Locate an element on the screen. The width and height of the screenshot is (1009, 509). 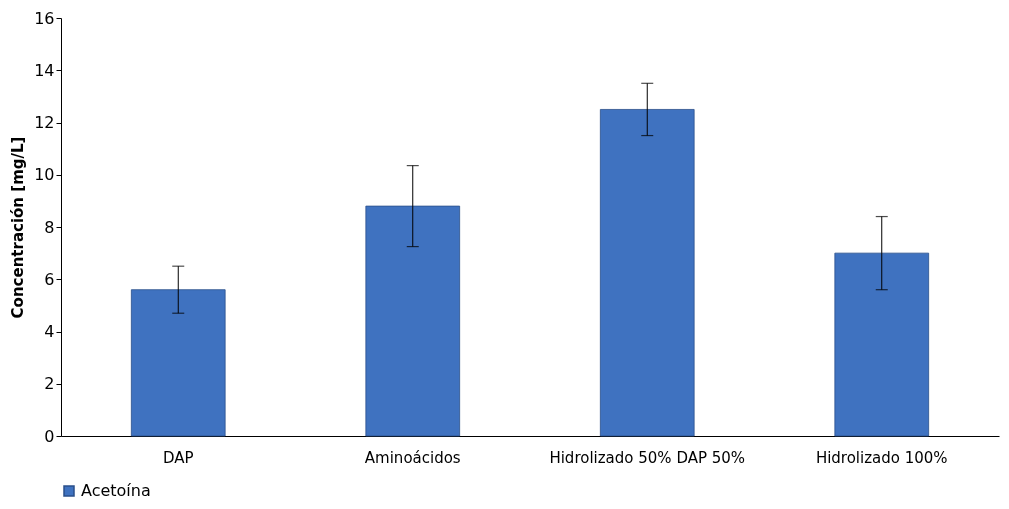
x-tick-label: Hidrolizado 50% DAP 50% is located at coordinates (647, 457).